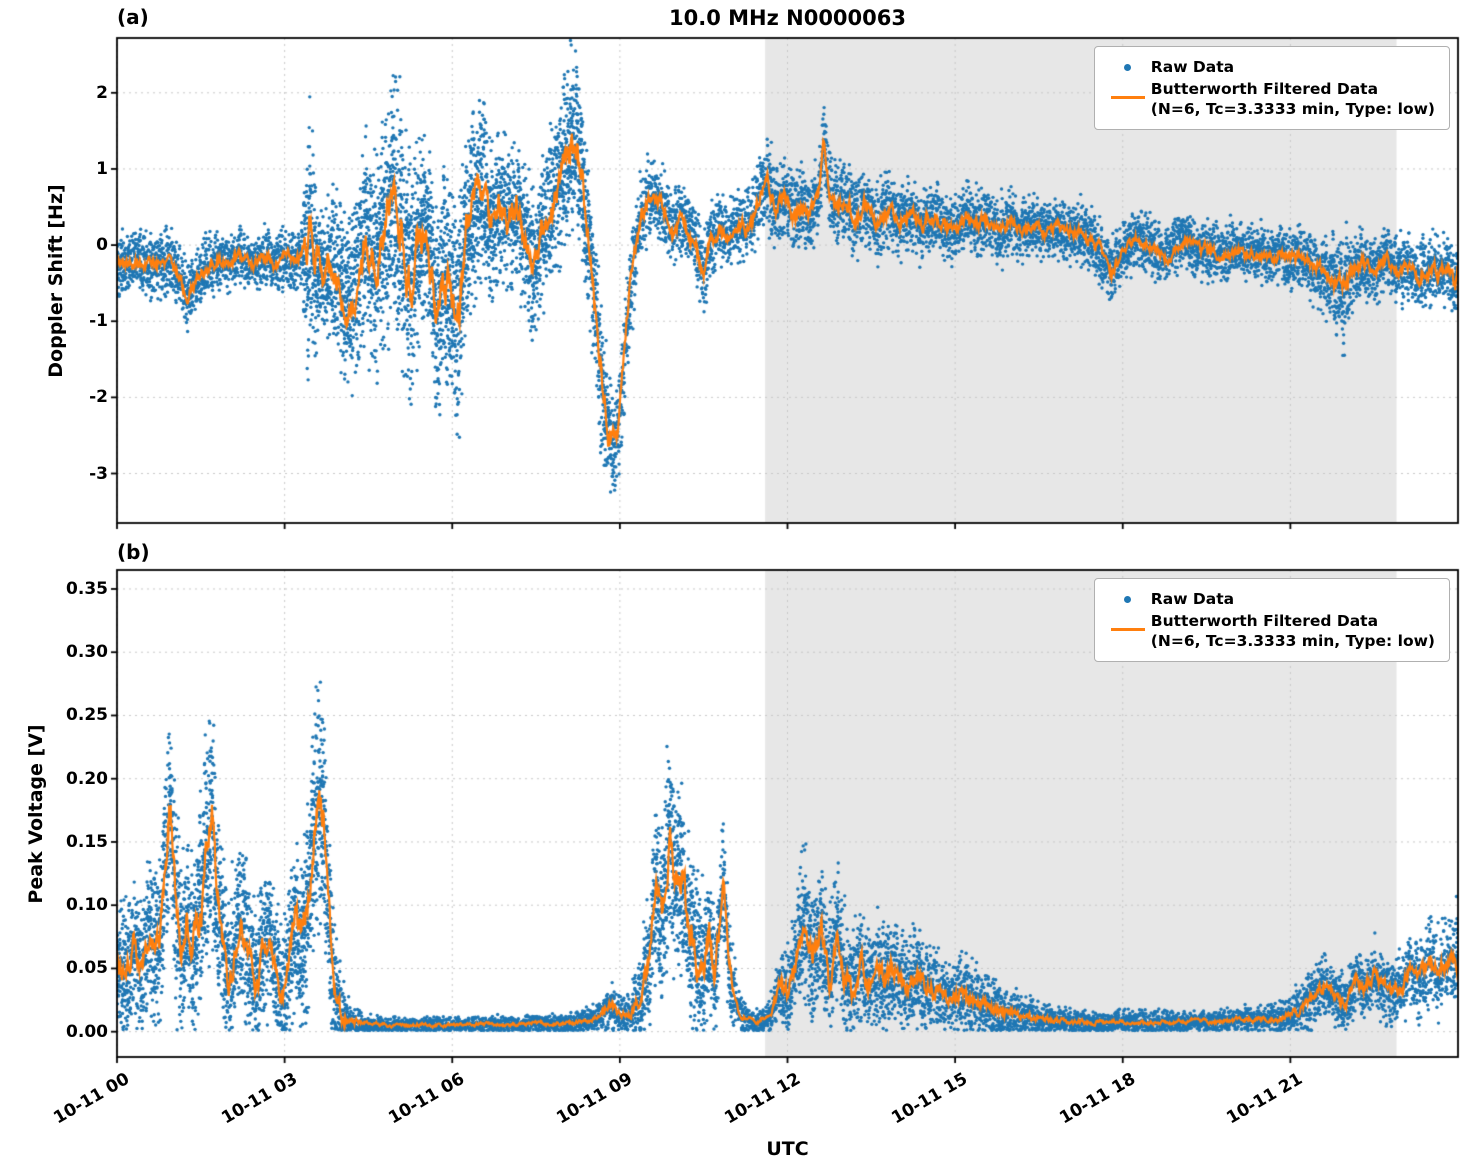  Describe the element at coordinates (787, 18) in the screenshot. I see `chart-title: 10.0 MHz N0000063` at that location.